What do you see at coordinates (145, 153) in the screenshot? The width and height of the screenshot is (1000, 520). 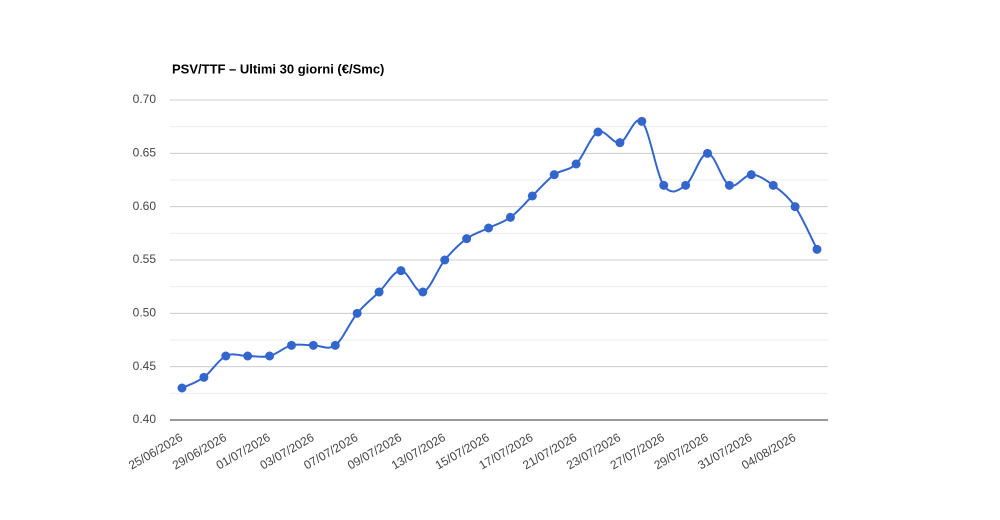 I see `y-tick-label: 0.65` at bounding box center [145, 153].